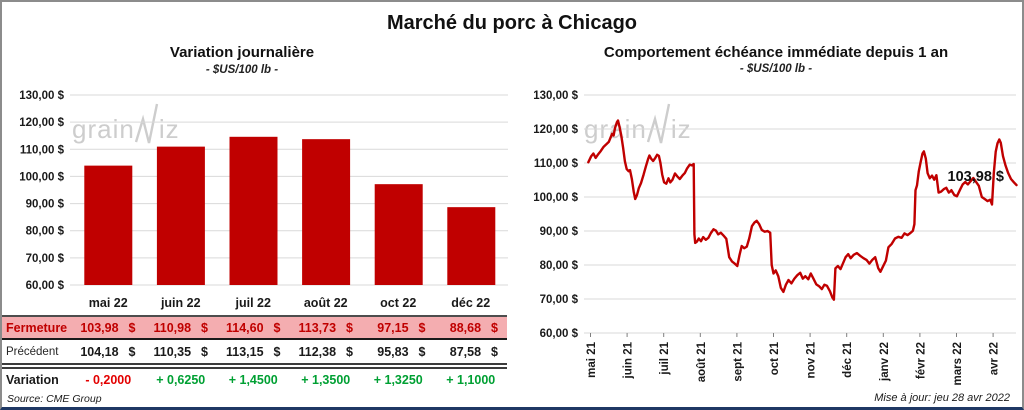 This screenshot has height=410, width=1024. I want to click on price-cell: 114,60 $, so click(253, 327).